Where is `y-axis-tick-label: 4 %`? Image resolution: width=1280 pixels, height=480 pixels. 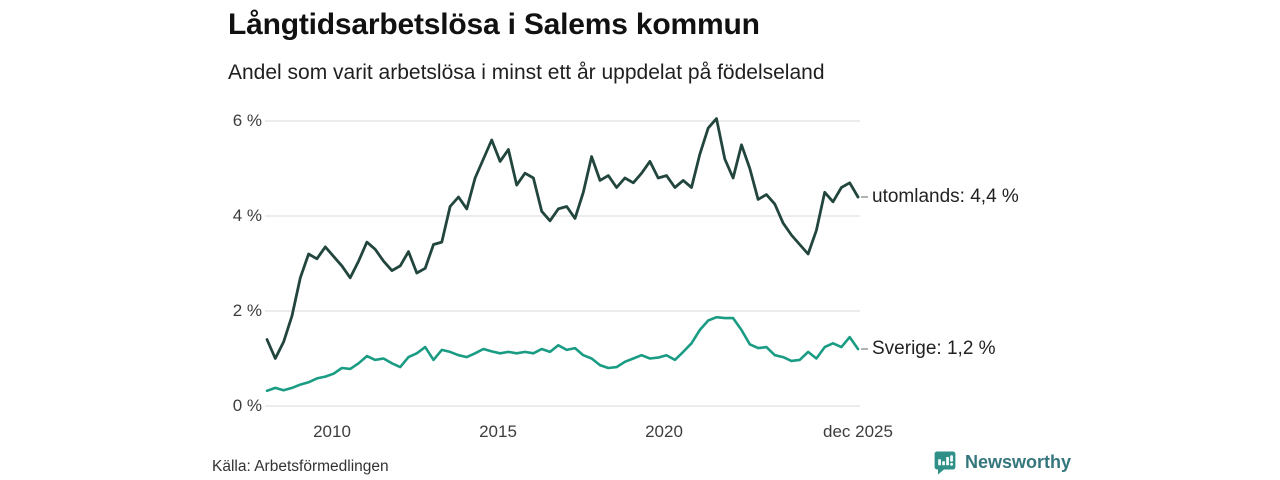
y-axis-tick-label: 4 % is located at coordinates (247, 215).